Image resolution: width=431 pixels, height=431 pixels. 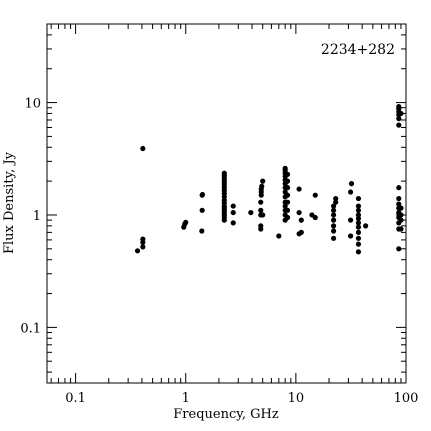 What do you see at coordinates (9, 202) in the screenshot?
I see `y-axis-label: Flux Density, Jy` at bounding box center [9, 202].